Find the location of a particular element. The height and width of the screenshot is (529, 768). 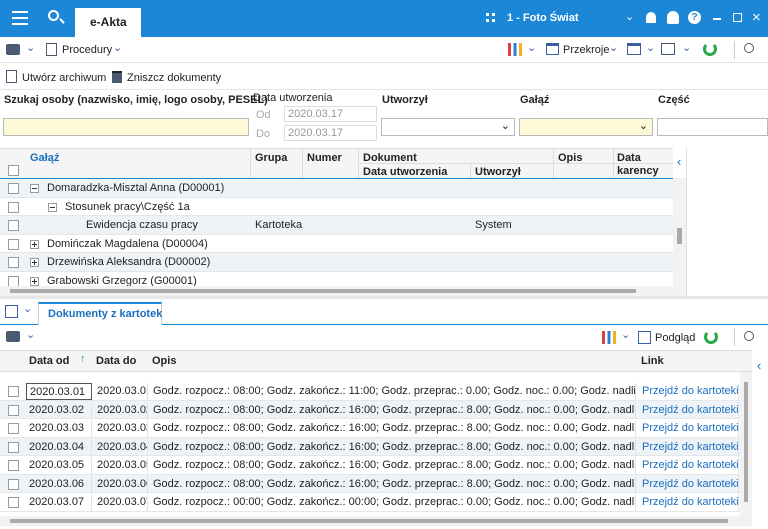

destroy-documents-button: Zniszcz dokumenty is located at coordinates (174, 78).